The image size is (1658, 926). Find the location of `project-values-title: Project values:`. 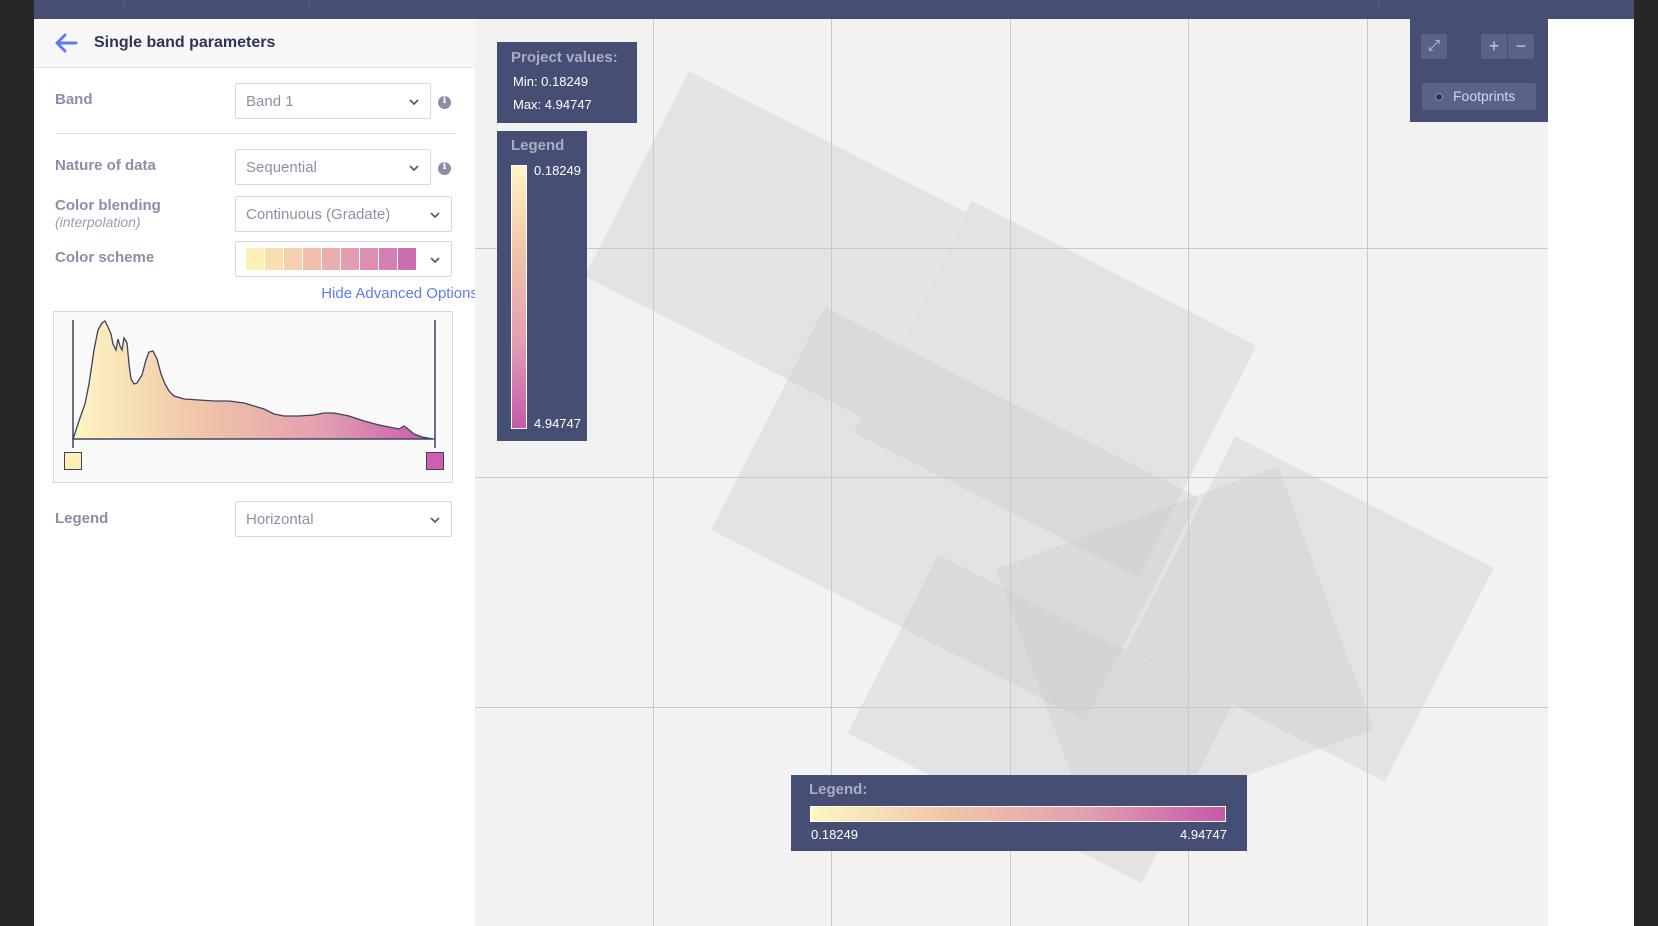

project-values-title: Project values: is located at coordinates (564, 57).